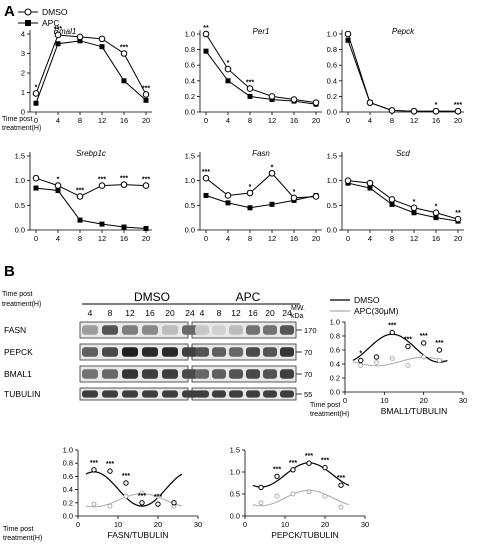  I want to click on y-tick-label: 0.4, so click(190, 80).